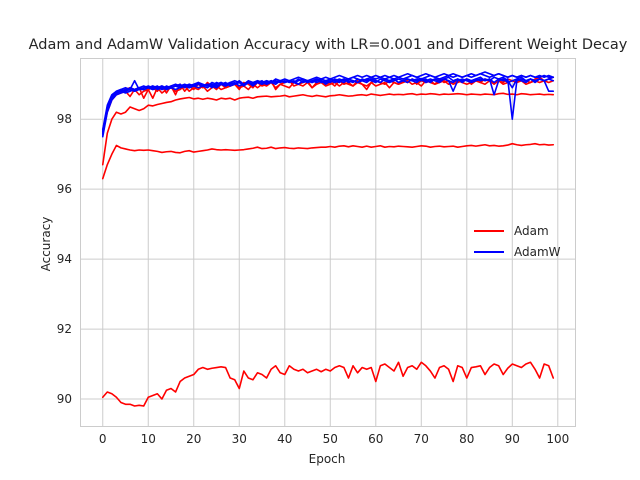 The width and height of the screenshot is (640, 480). Describe the element at coordinates (103, 439) in the screenshot. I see `x-tick-label: 0` at that location.